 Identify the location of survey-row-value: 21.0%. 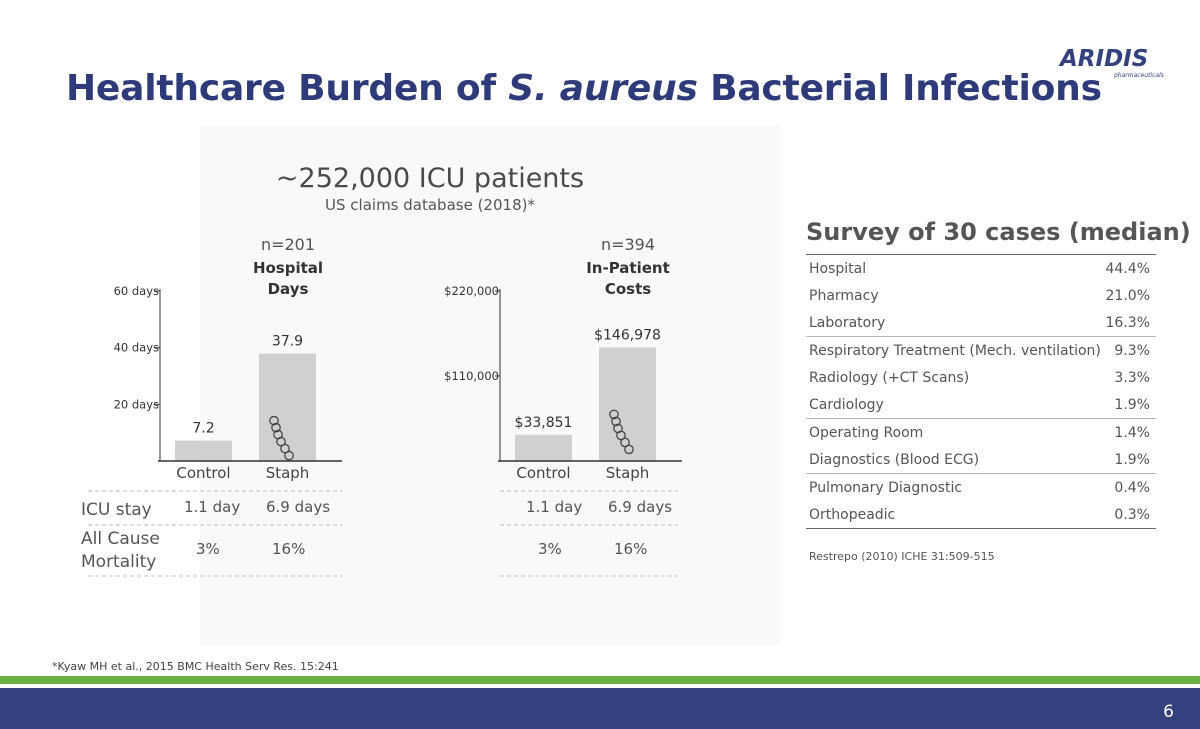
(1127, 295).